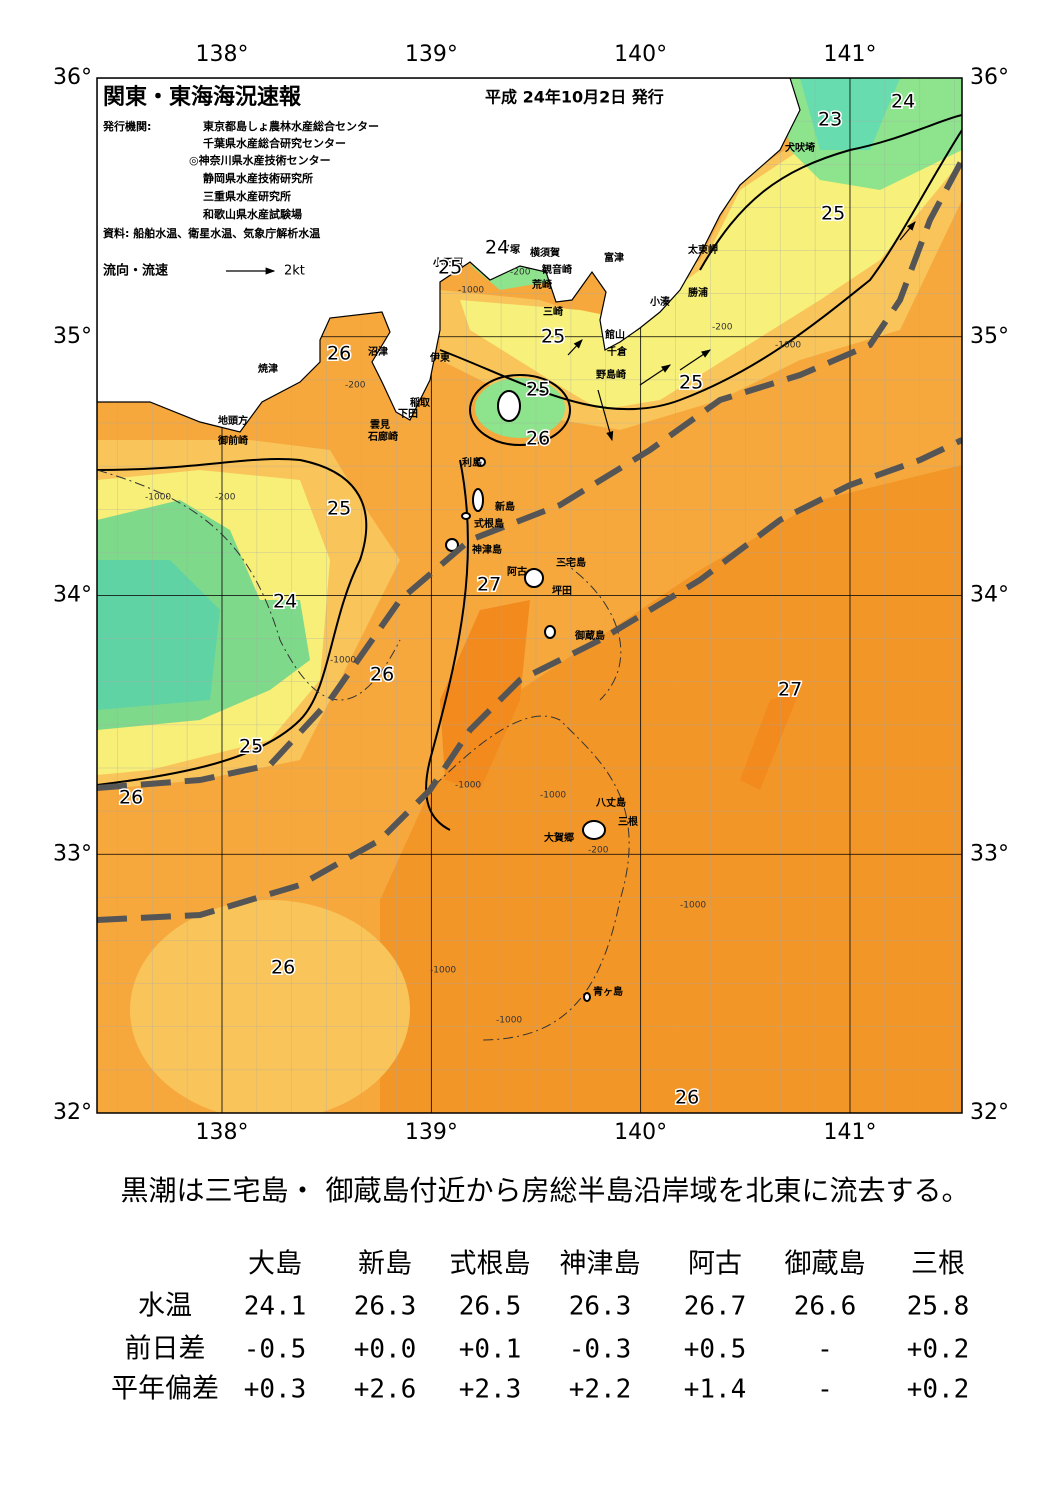 Image resolution: width=1064 pixels, height=1503 pixels. I want to click on table-cell: +0.0, so click(385, 1350).